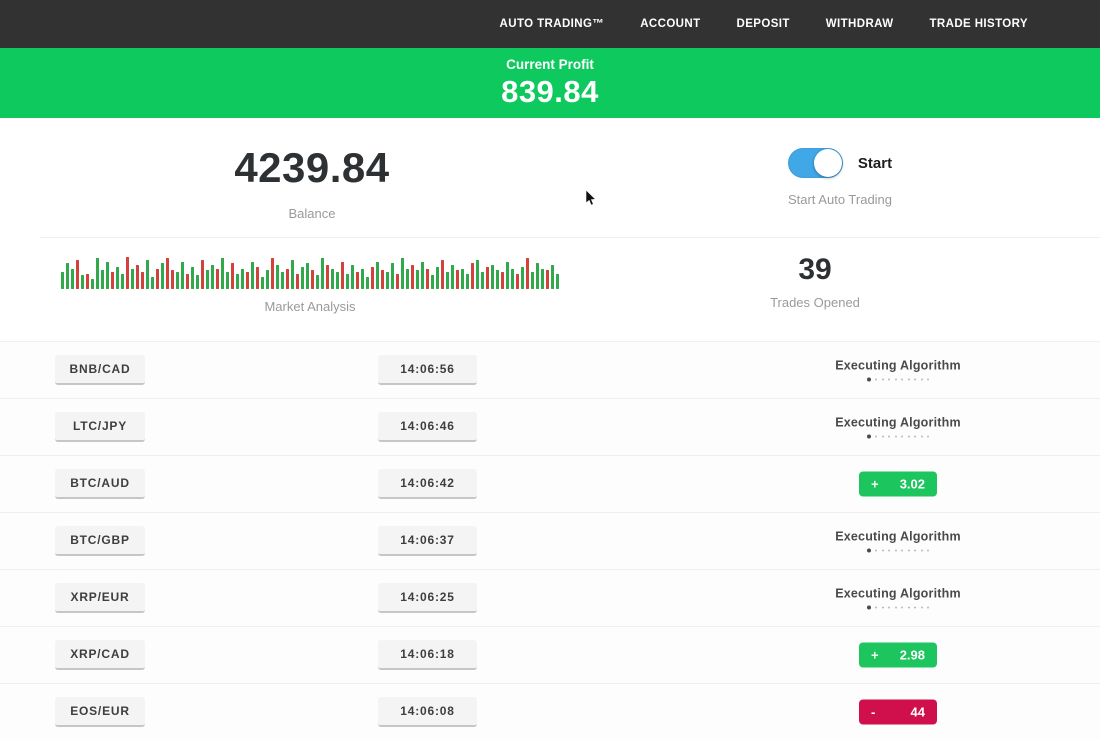  I want to click on current-profit-label: Current Profit, so click(550, 64).